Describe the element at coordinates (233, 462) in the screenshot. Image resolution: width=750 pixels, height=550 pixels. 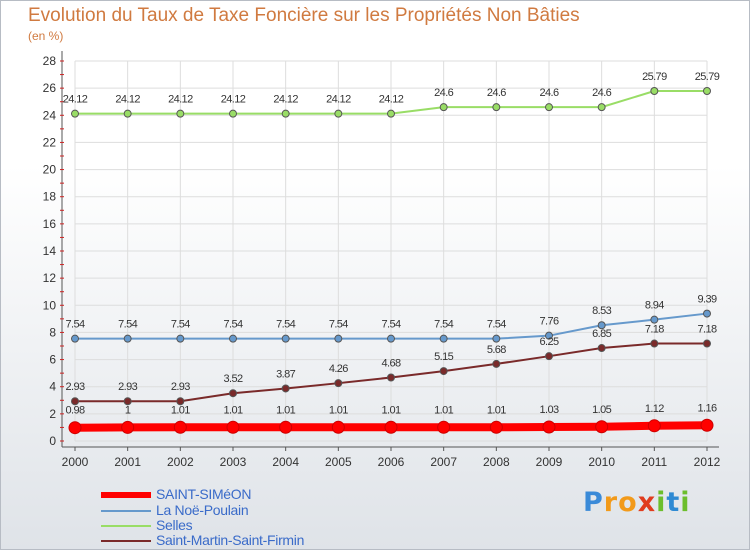
I see `x-tick-label: 2003` at that location.